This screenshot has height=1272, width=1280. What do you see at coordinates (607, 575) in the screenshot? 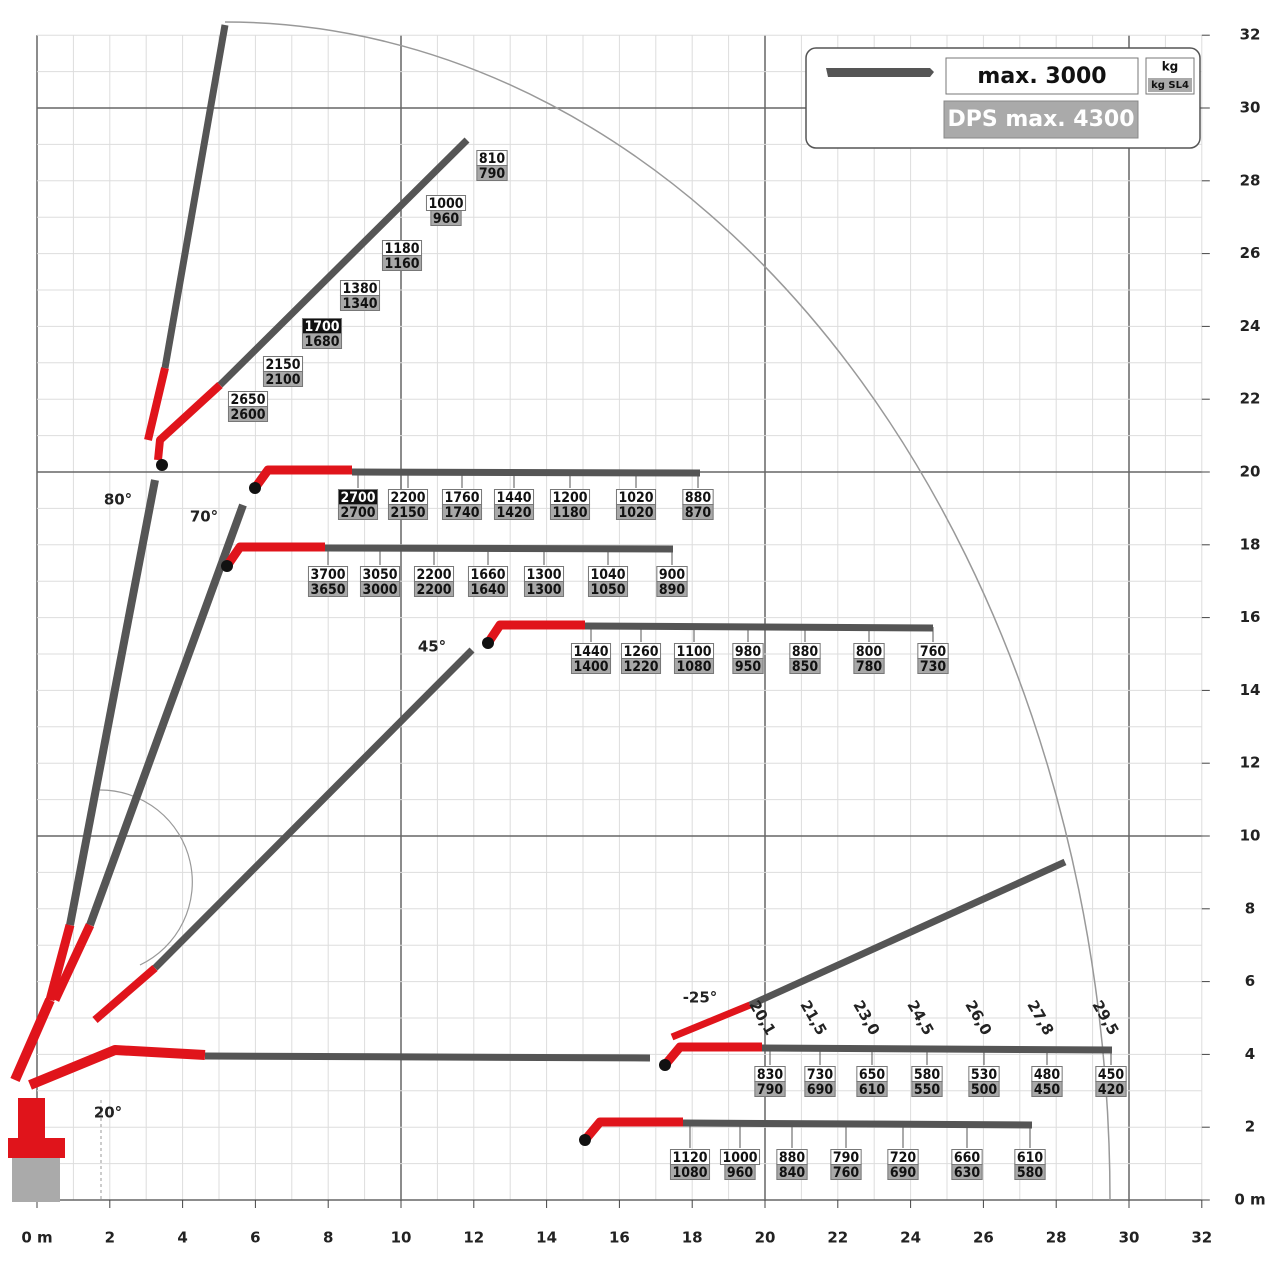
I see `load-value: 1040` at bounding box center [607, 575].